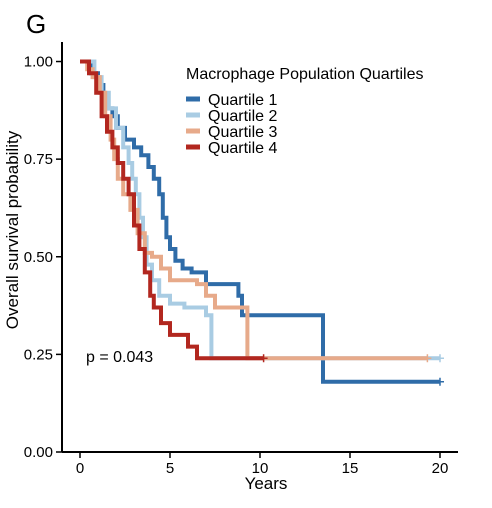  What do you see at coordinates (36, 24) in the screenshot?
I see `panel-letter: G` at bounding box center [36, 24].